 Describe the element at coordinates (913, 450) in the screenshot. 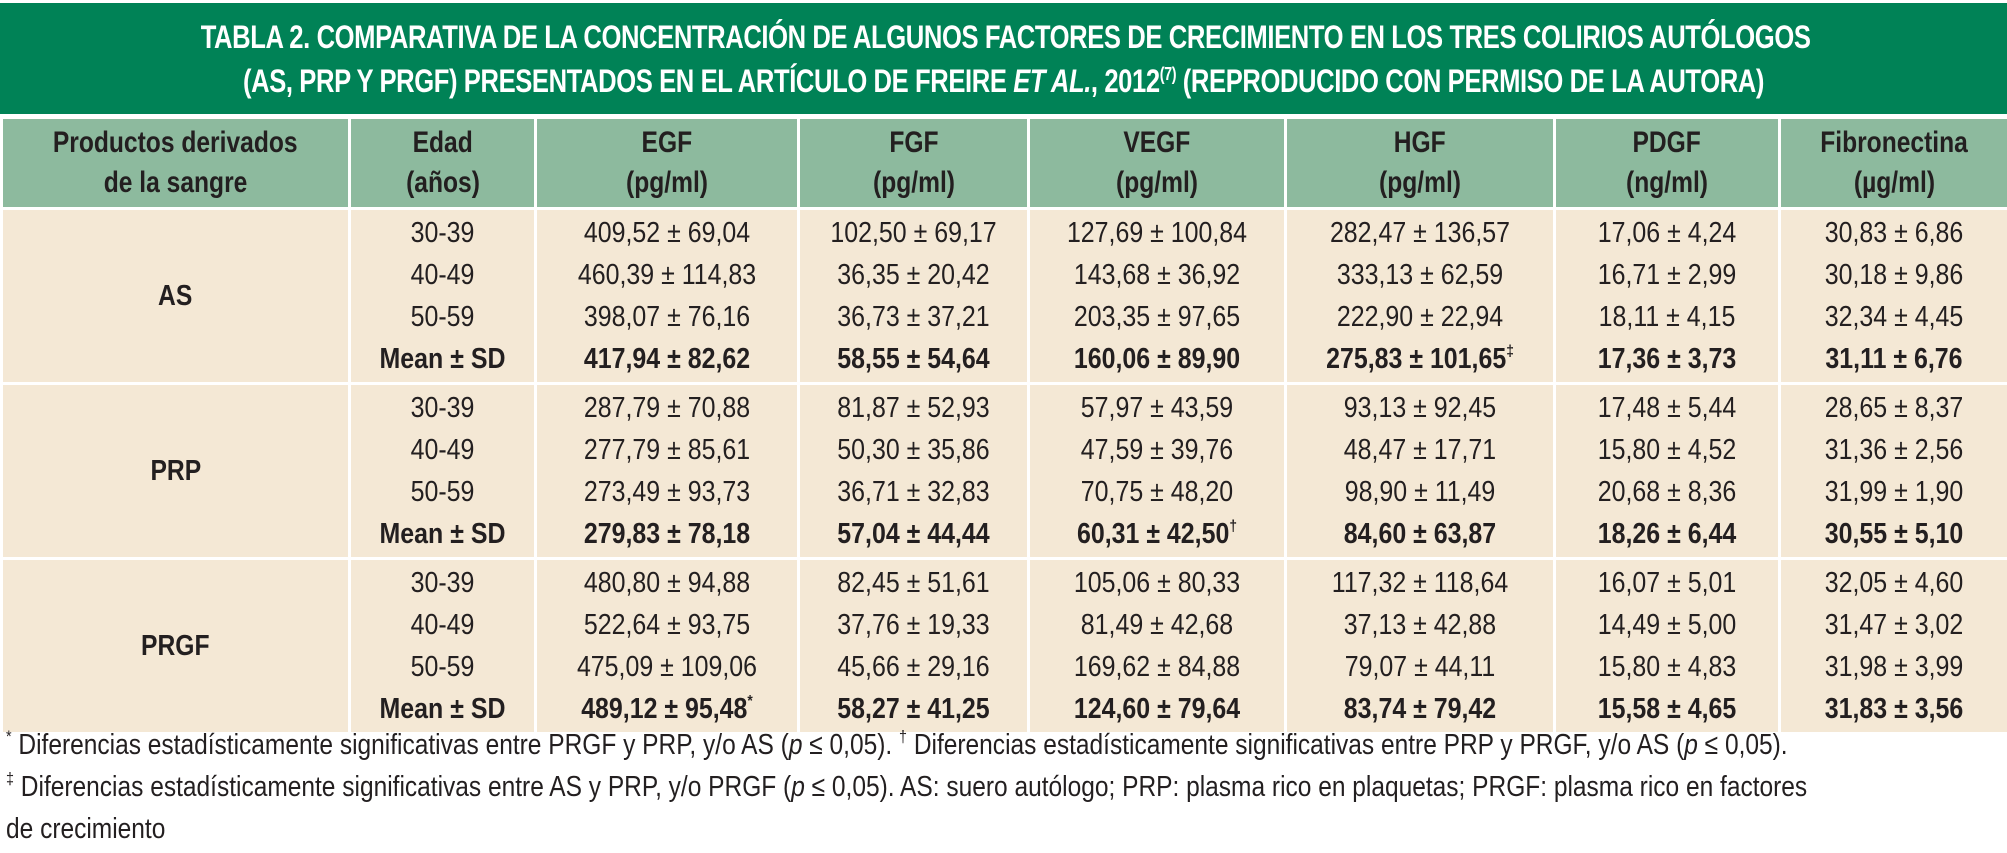

I see `value-text: 50,30 ± 35,86` at that location.